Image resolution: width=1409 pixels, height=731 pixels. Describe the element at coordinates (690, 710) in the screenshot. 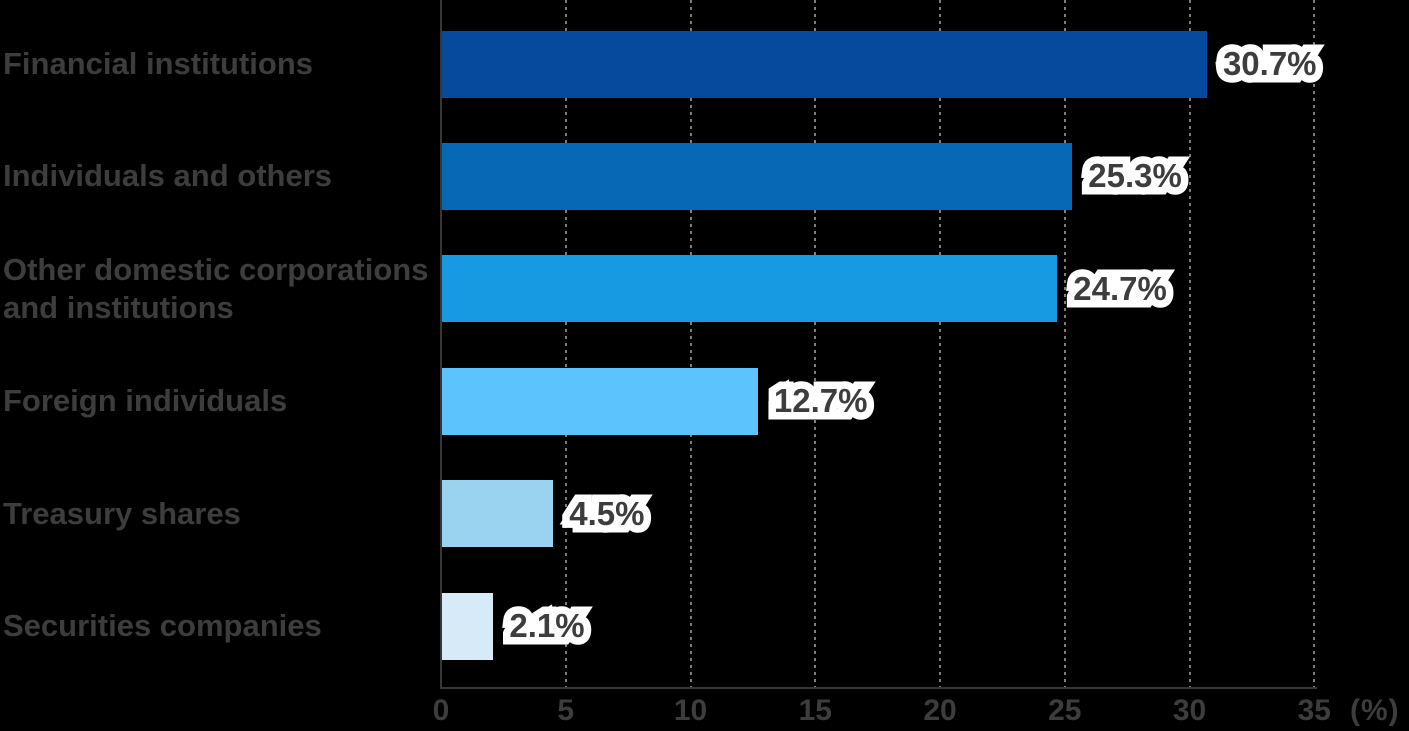

I see `x-tick-label: 10` at that location.